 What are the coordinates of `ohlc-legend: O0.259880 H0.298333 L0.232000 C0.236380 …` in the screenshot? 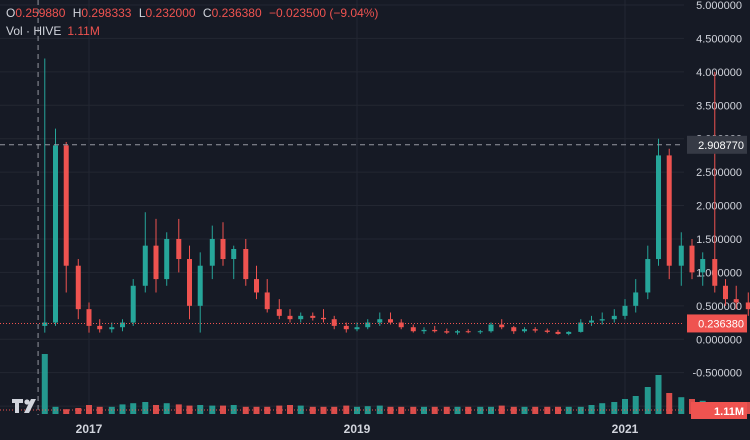 It's located at (194, 13).